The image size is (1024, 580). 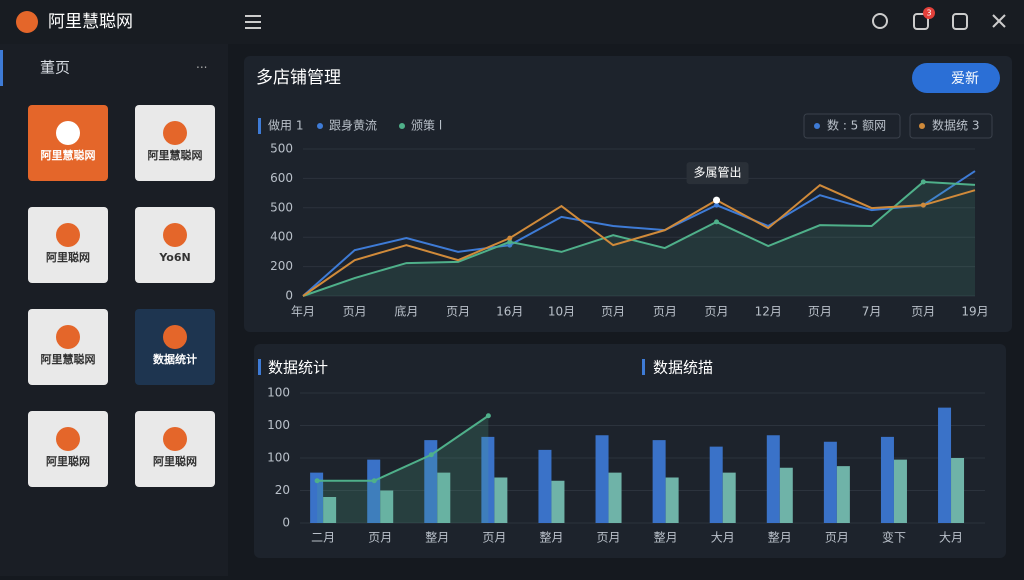 What do you see at coordinates (323, 538) in the screenshot?
I see `x-tick-label: 二月` at bounding box center [323, 538].